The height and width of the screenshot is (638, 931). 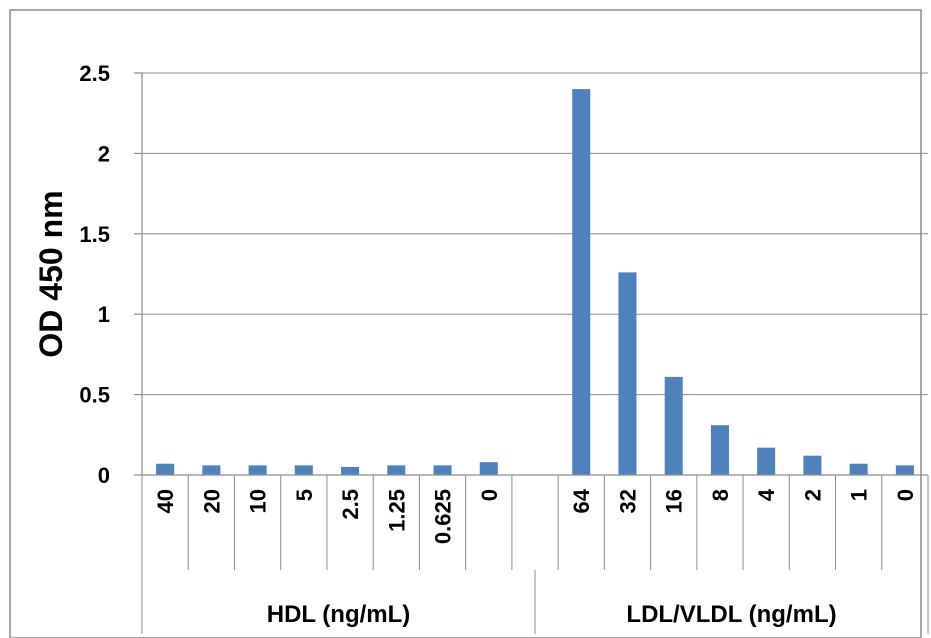 I want to click on group-label: LDL/VLDL (ng/mL), so click(x=731, y=614).